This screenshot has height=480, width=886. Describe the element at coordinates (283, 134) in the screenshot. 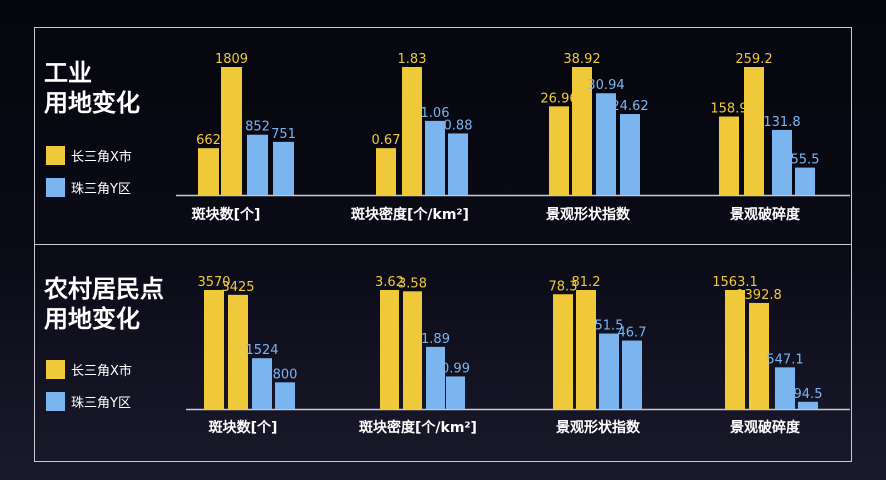

I see `bar-value-label: 751` at that location.